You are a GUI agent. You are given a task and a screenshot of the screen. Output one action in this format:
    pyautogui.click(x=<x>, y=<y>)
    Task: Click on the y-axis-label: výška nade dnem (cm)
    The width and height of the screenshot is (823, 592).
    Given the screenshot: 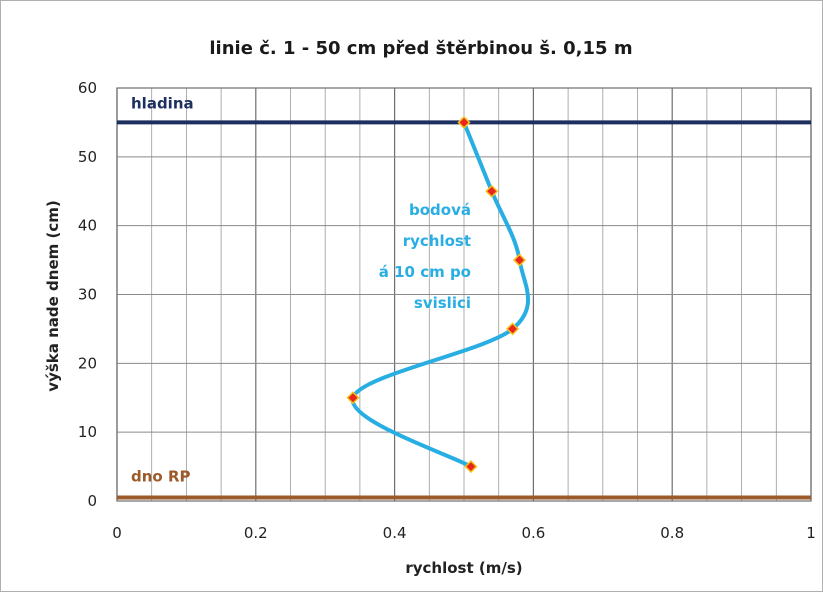 What is the action you would take?
    pyautogui.click(x=53, y=295)
    